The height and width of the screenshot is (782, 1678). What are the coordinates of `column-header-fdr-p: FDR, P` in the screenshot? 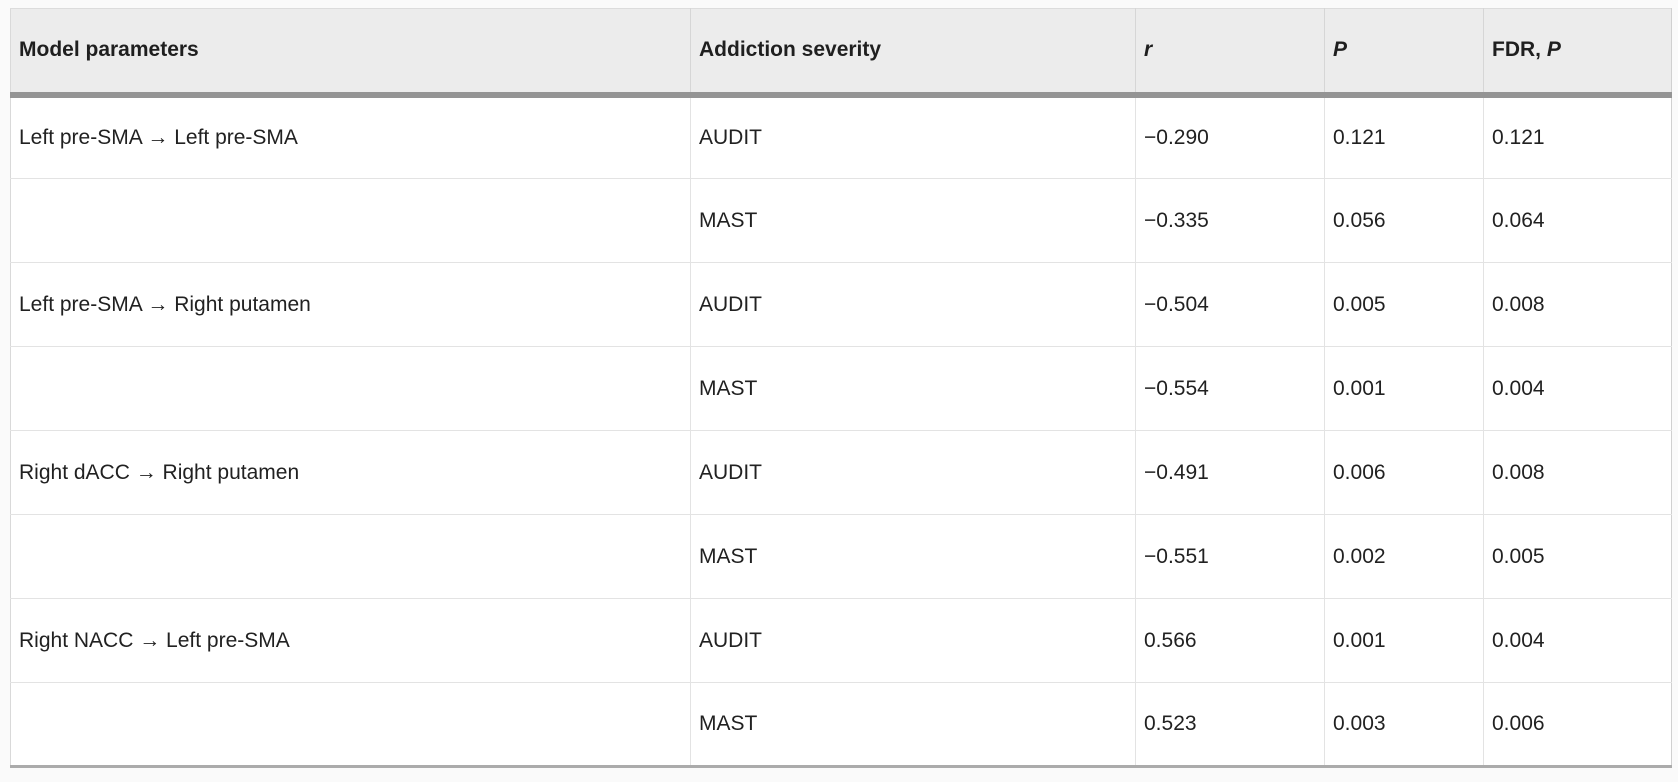 It's located at (1577, 53).